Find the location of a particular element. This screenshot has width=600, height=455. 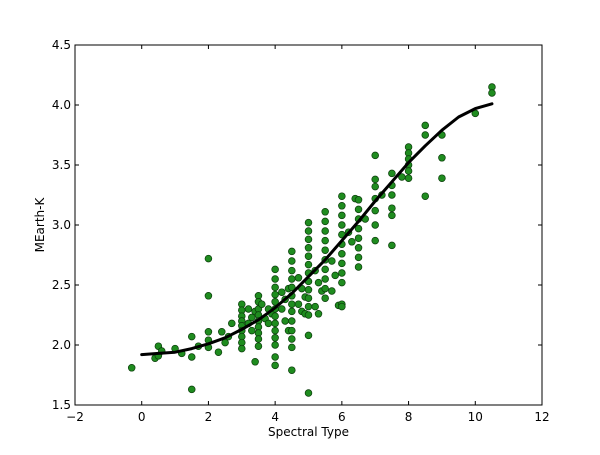

x-tick-label: 6 is located at coordinates (342, 417).